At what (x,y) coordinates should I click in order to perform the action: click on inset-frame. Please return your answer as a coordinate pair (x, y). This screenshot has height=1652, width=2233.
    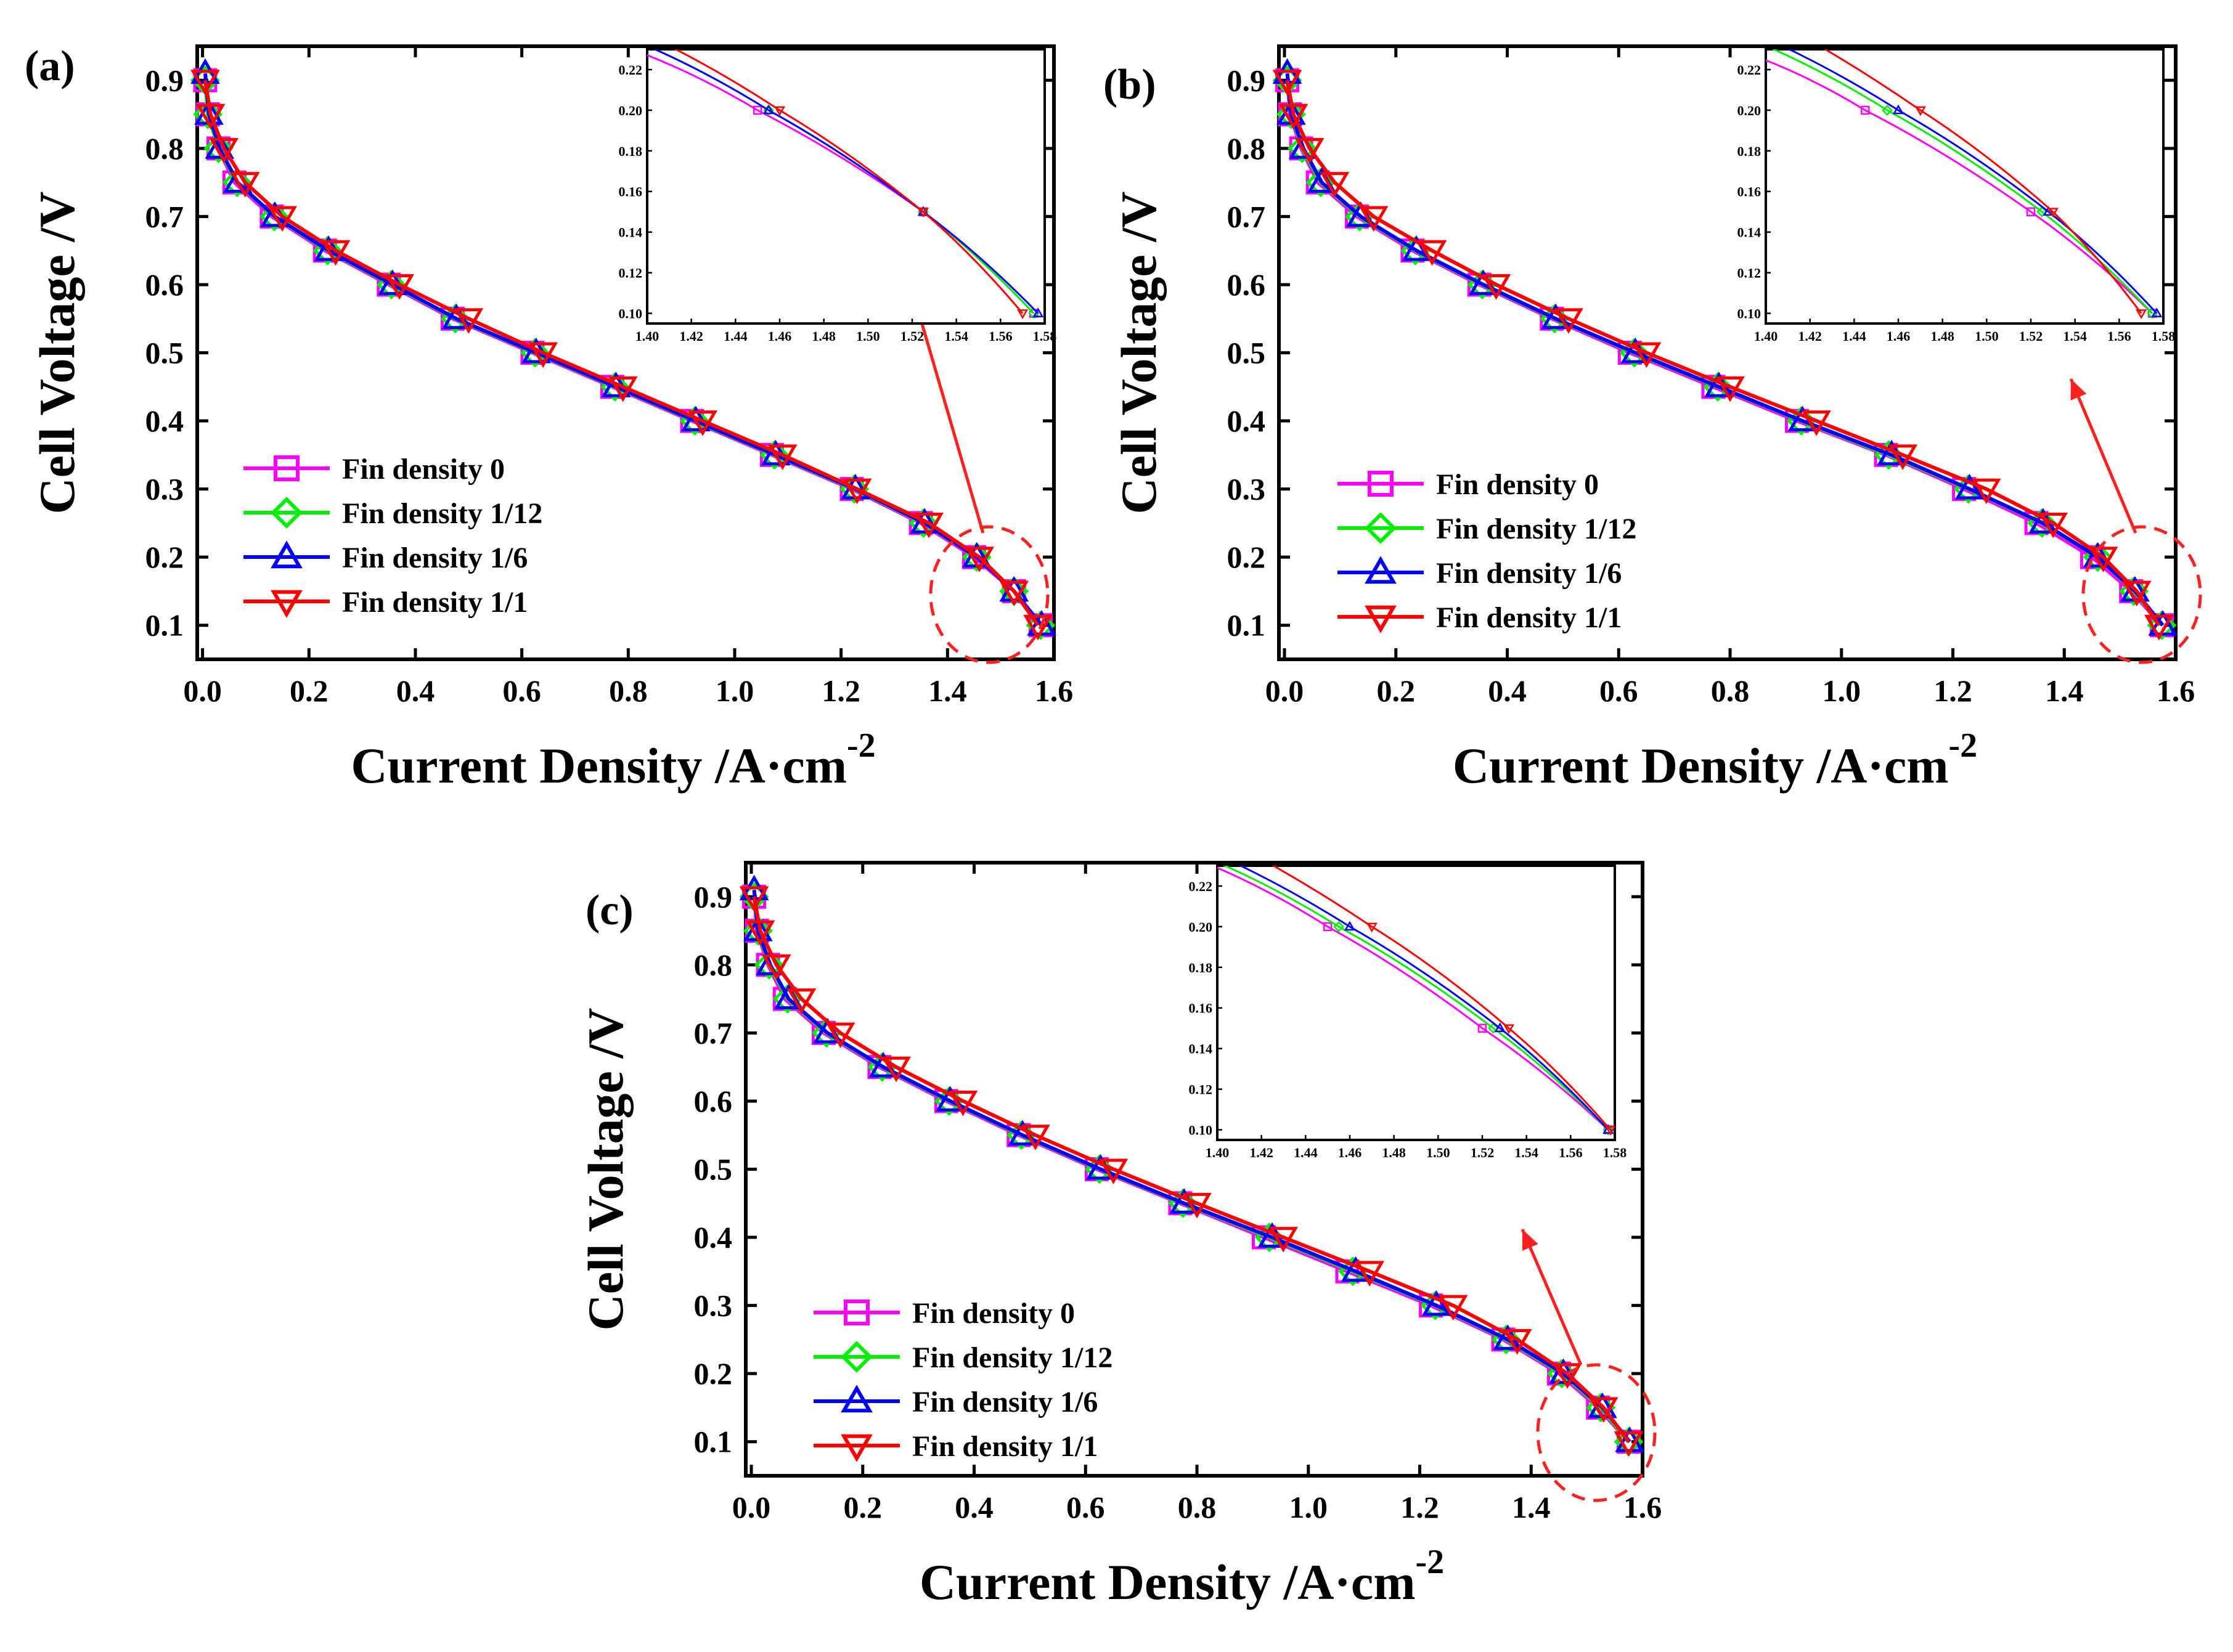
    Looking at the image, I should click on (846, 186).